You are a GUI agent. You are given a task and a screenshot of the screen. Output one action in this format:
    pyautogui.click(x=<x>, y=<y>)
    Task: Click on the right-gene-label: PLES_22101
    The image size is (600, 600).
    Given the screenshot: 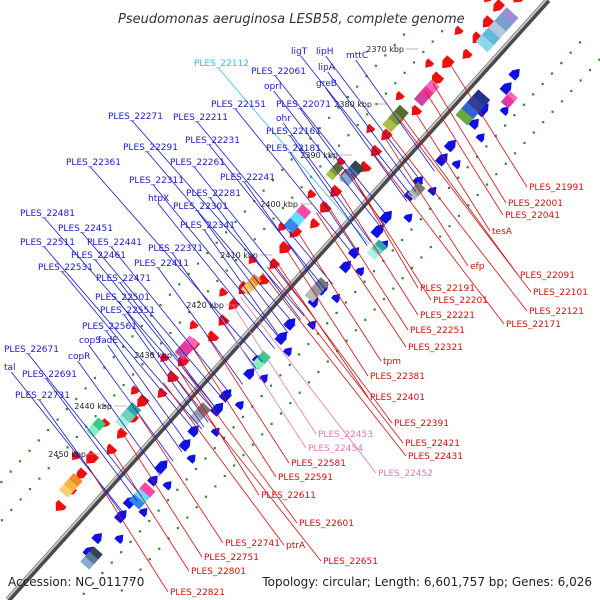 What is the action you would take?
    pyautogui.click(x=560, y=293)
    